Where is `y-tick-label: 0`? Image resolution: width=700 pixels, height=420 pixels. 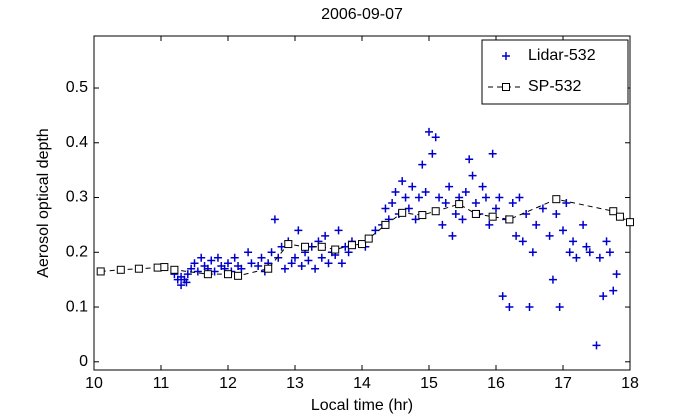
y-tick-label: 0 is located at coordinates (83, 361).